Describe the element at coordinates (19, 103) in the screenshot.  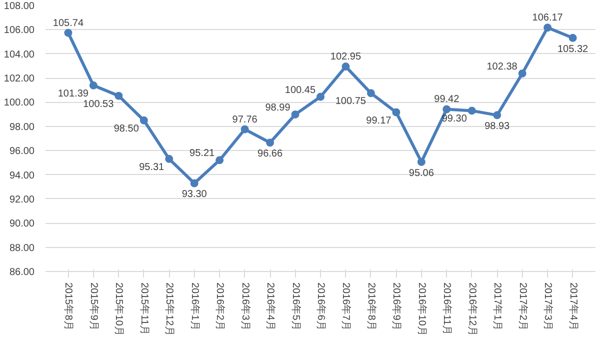
I see `y-tick-label: 100.00` at that location.